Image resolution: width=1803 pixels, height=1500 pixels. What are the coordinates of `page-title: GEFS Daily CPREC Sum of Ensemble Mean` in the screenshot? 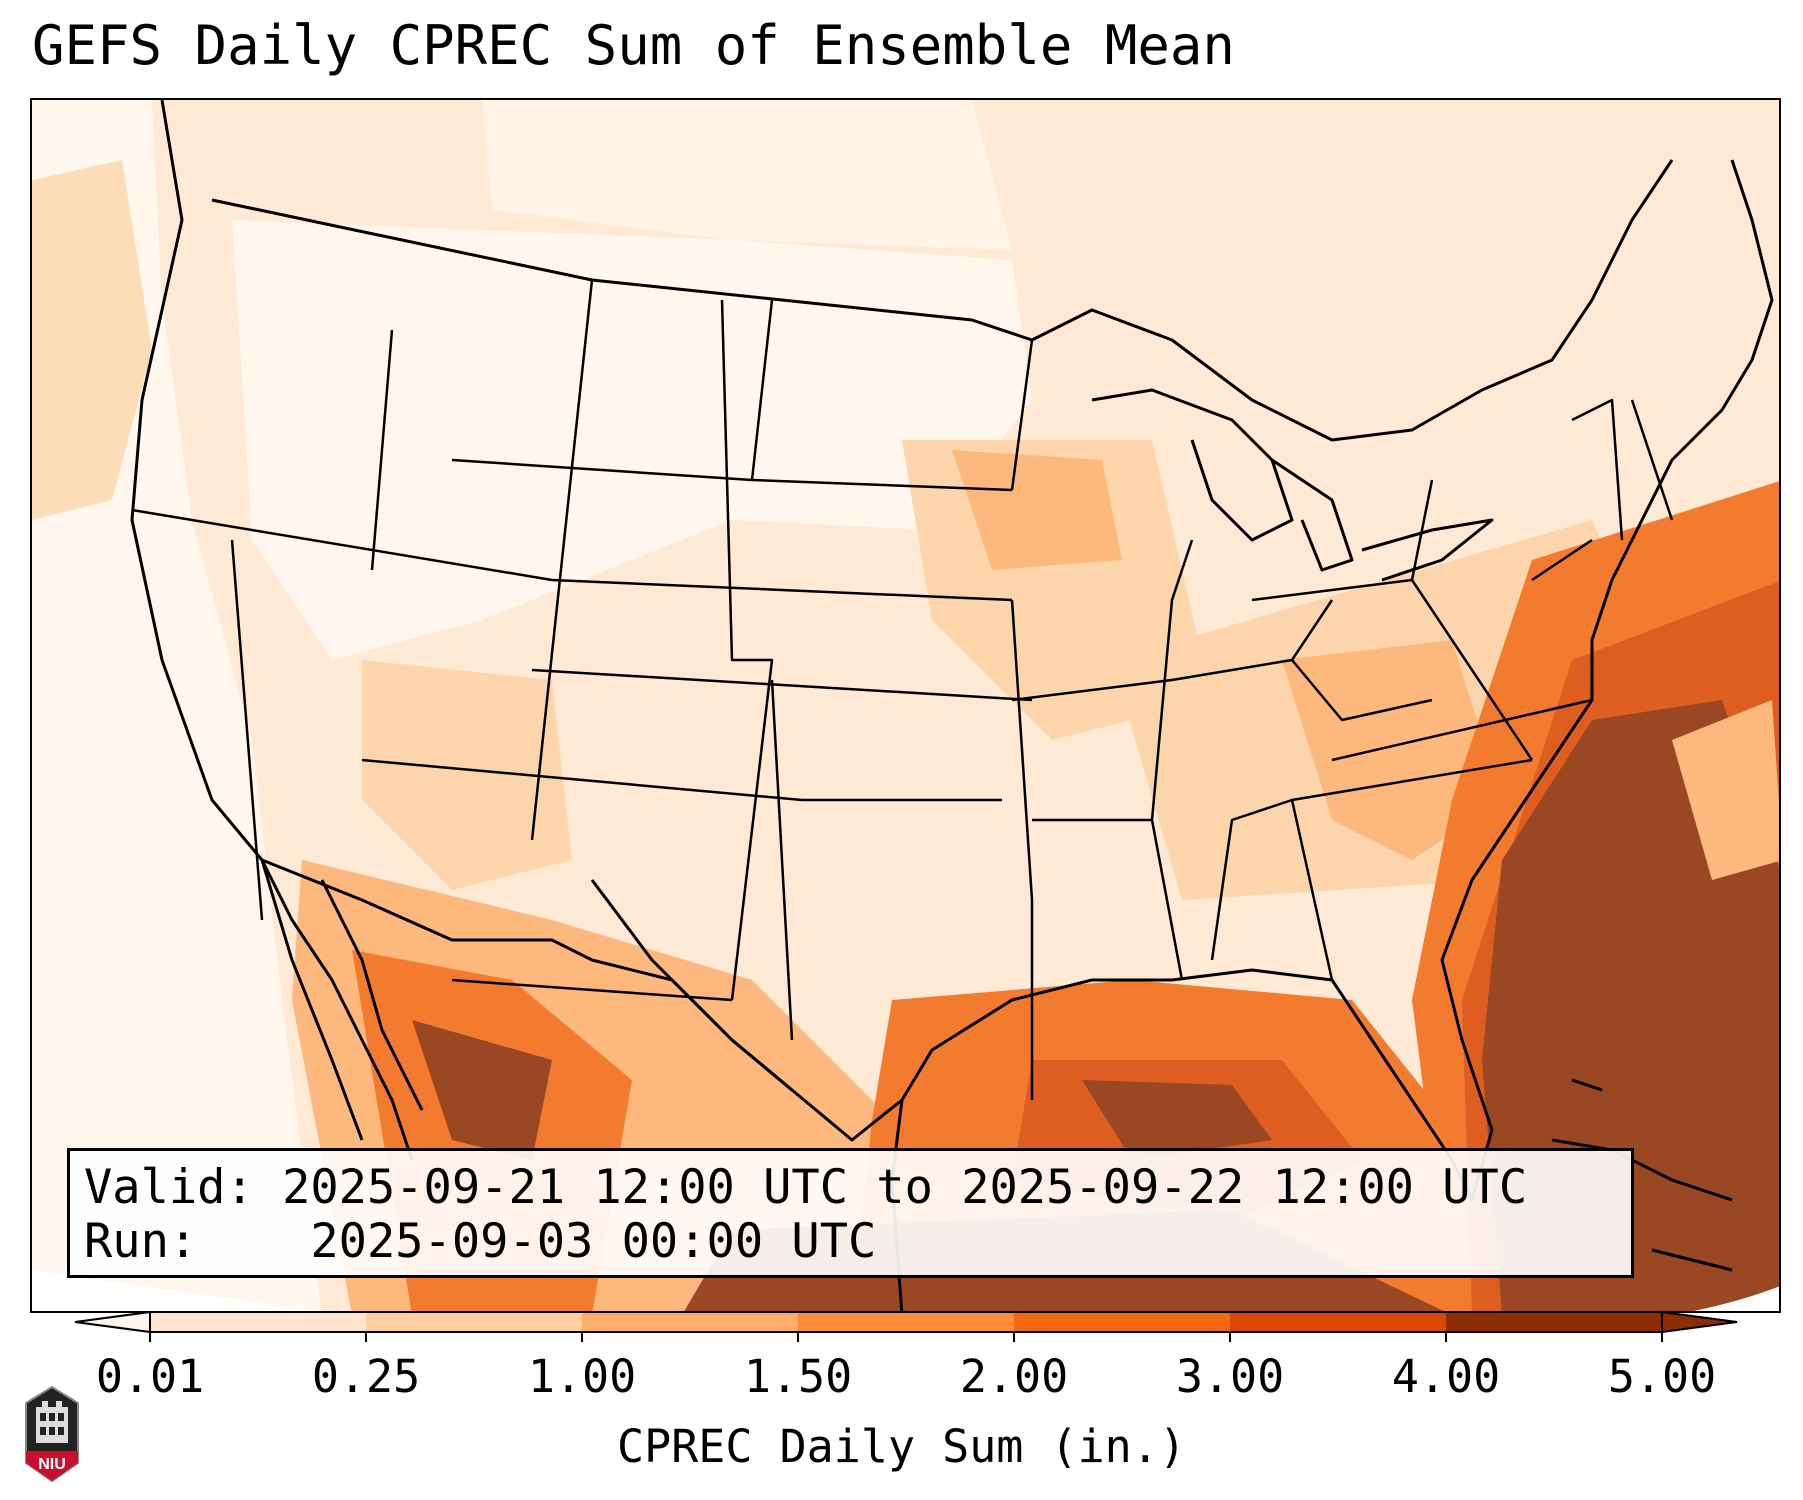 It's located at (633, 45).